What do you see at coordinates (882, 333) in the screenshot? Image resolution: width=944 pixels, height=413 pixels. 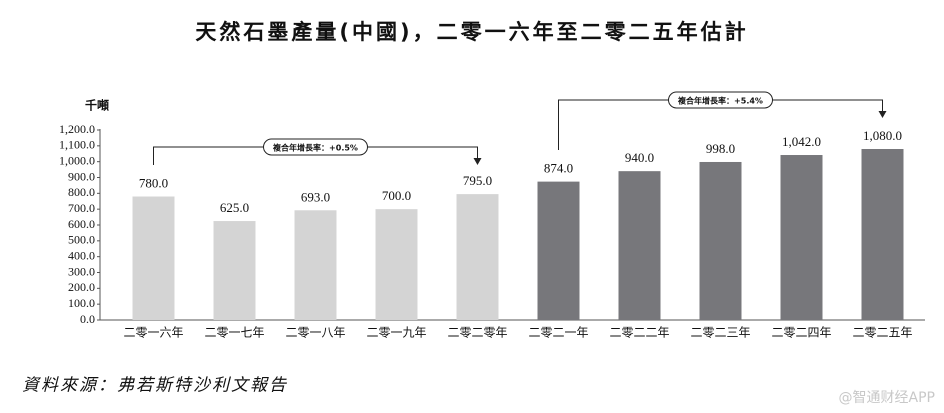 I see `x-tick-label: 二零二五年` at bounding box center [882, 333].